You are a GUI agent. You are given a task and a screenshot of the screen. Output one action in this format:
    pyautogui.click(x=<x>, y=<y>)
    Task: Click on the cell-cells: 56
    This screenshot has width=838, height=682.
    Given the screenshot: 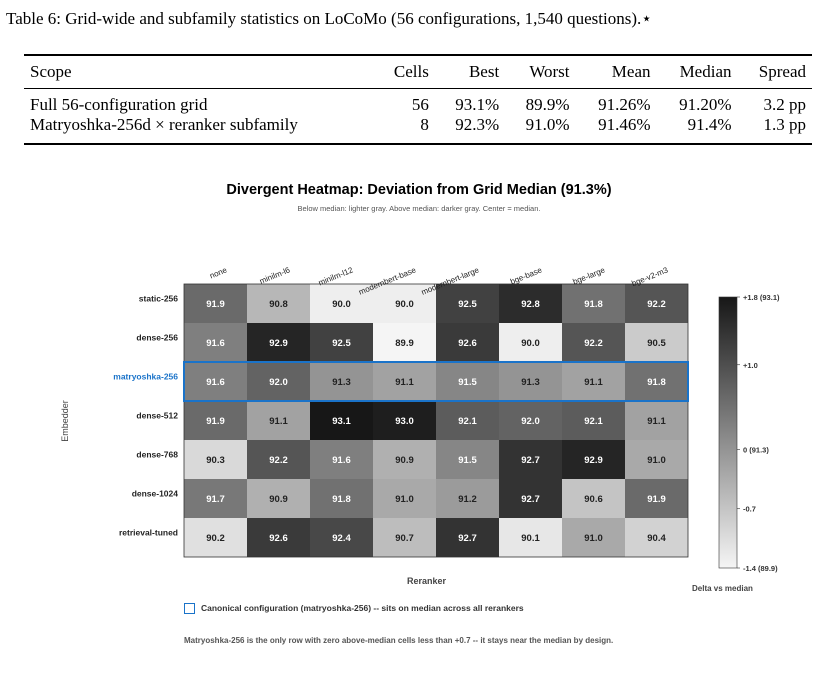 What is the action you would take?
    pyautogui.click(x=420, y=104)
    